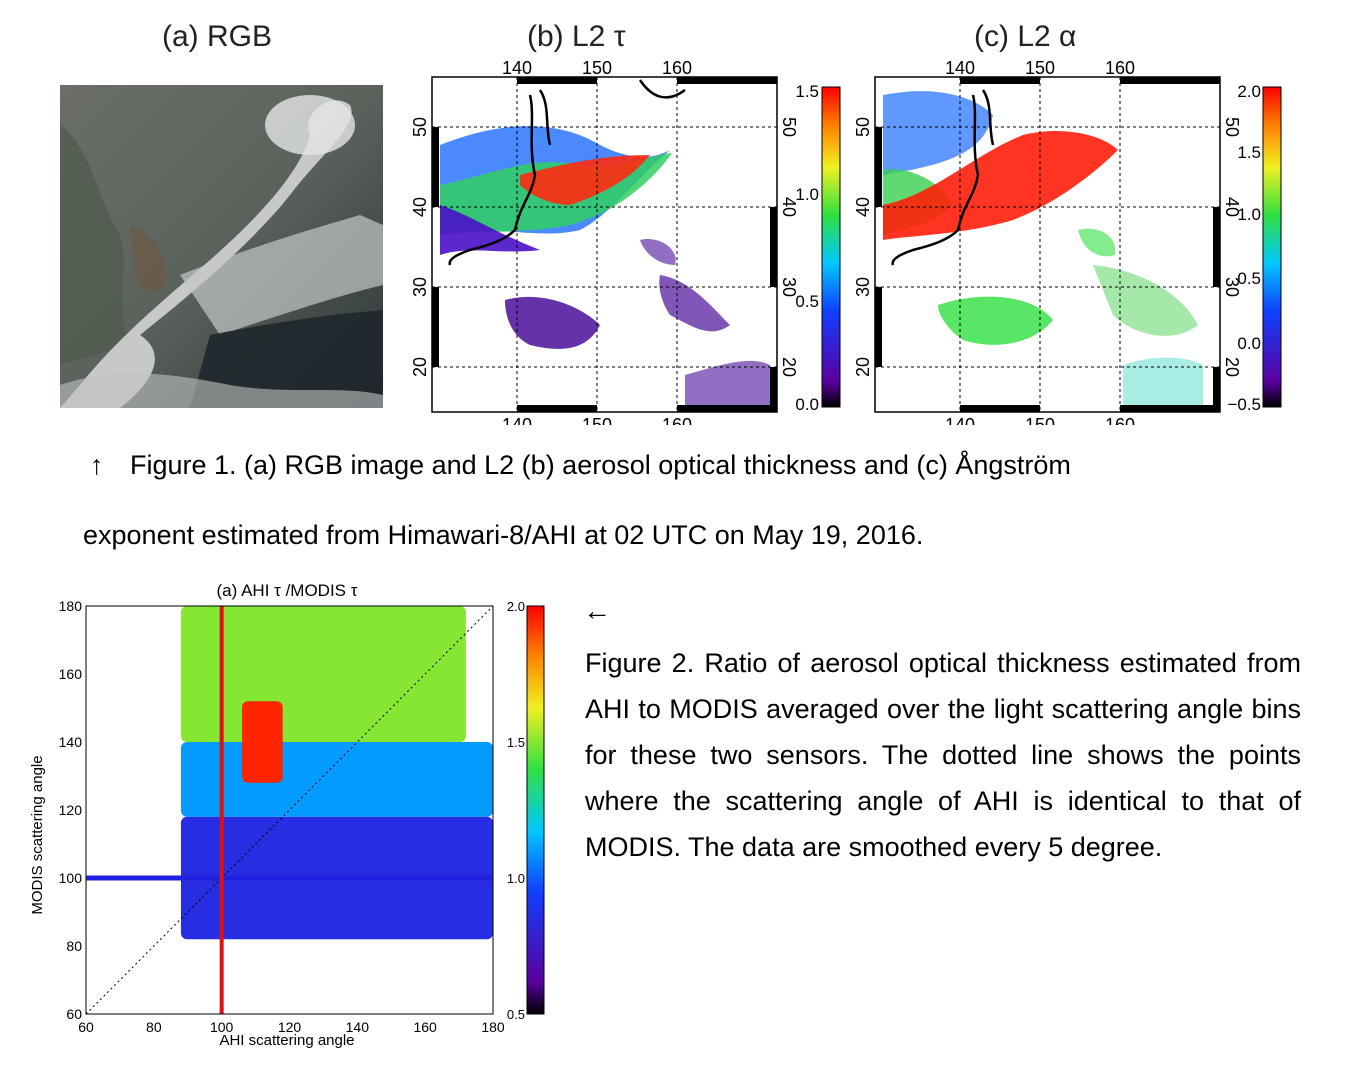 Image resolution: width=1365 pixels, height=1065 pixels. I want to click on alpha-left-tick-40: 40, so click(863, 207).